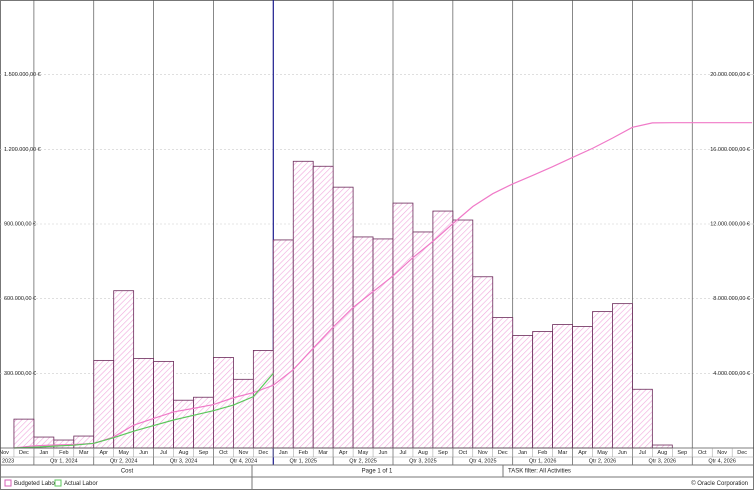 The image size is (754, 490). Describe the element at coordinates (719, 483) in the screenshot. I see `footer-copyright: © Oracle Corporation` at that location.